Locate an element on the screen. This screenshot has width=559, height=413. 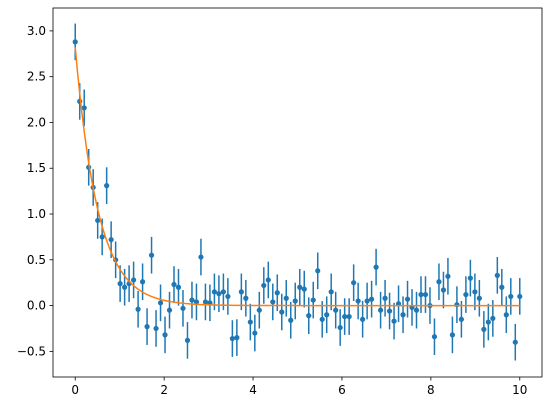
y-tick-label: 0.5 is located at coordinates (36, 260).